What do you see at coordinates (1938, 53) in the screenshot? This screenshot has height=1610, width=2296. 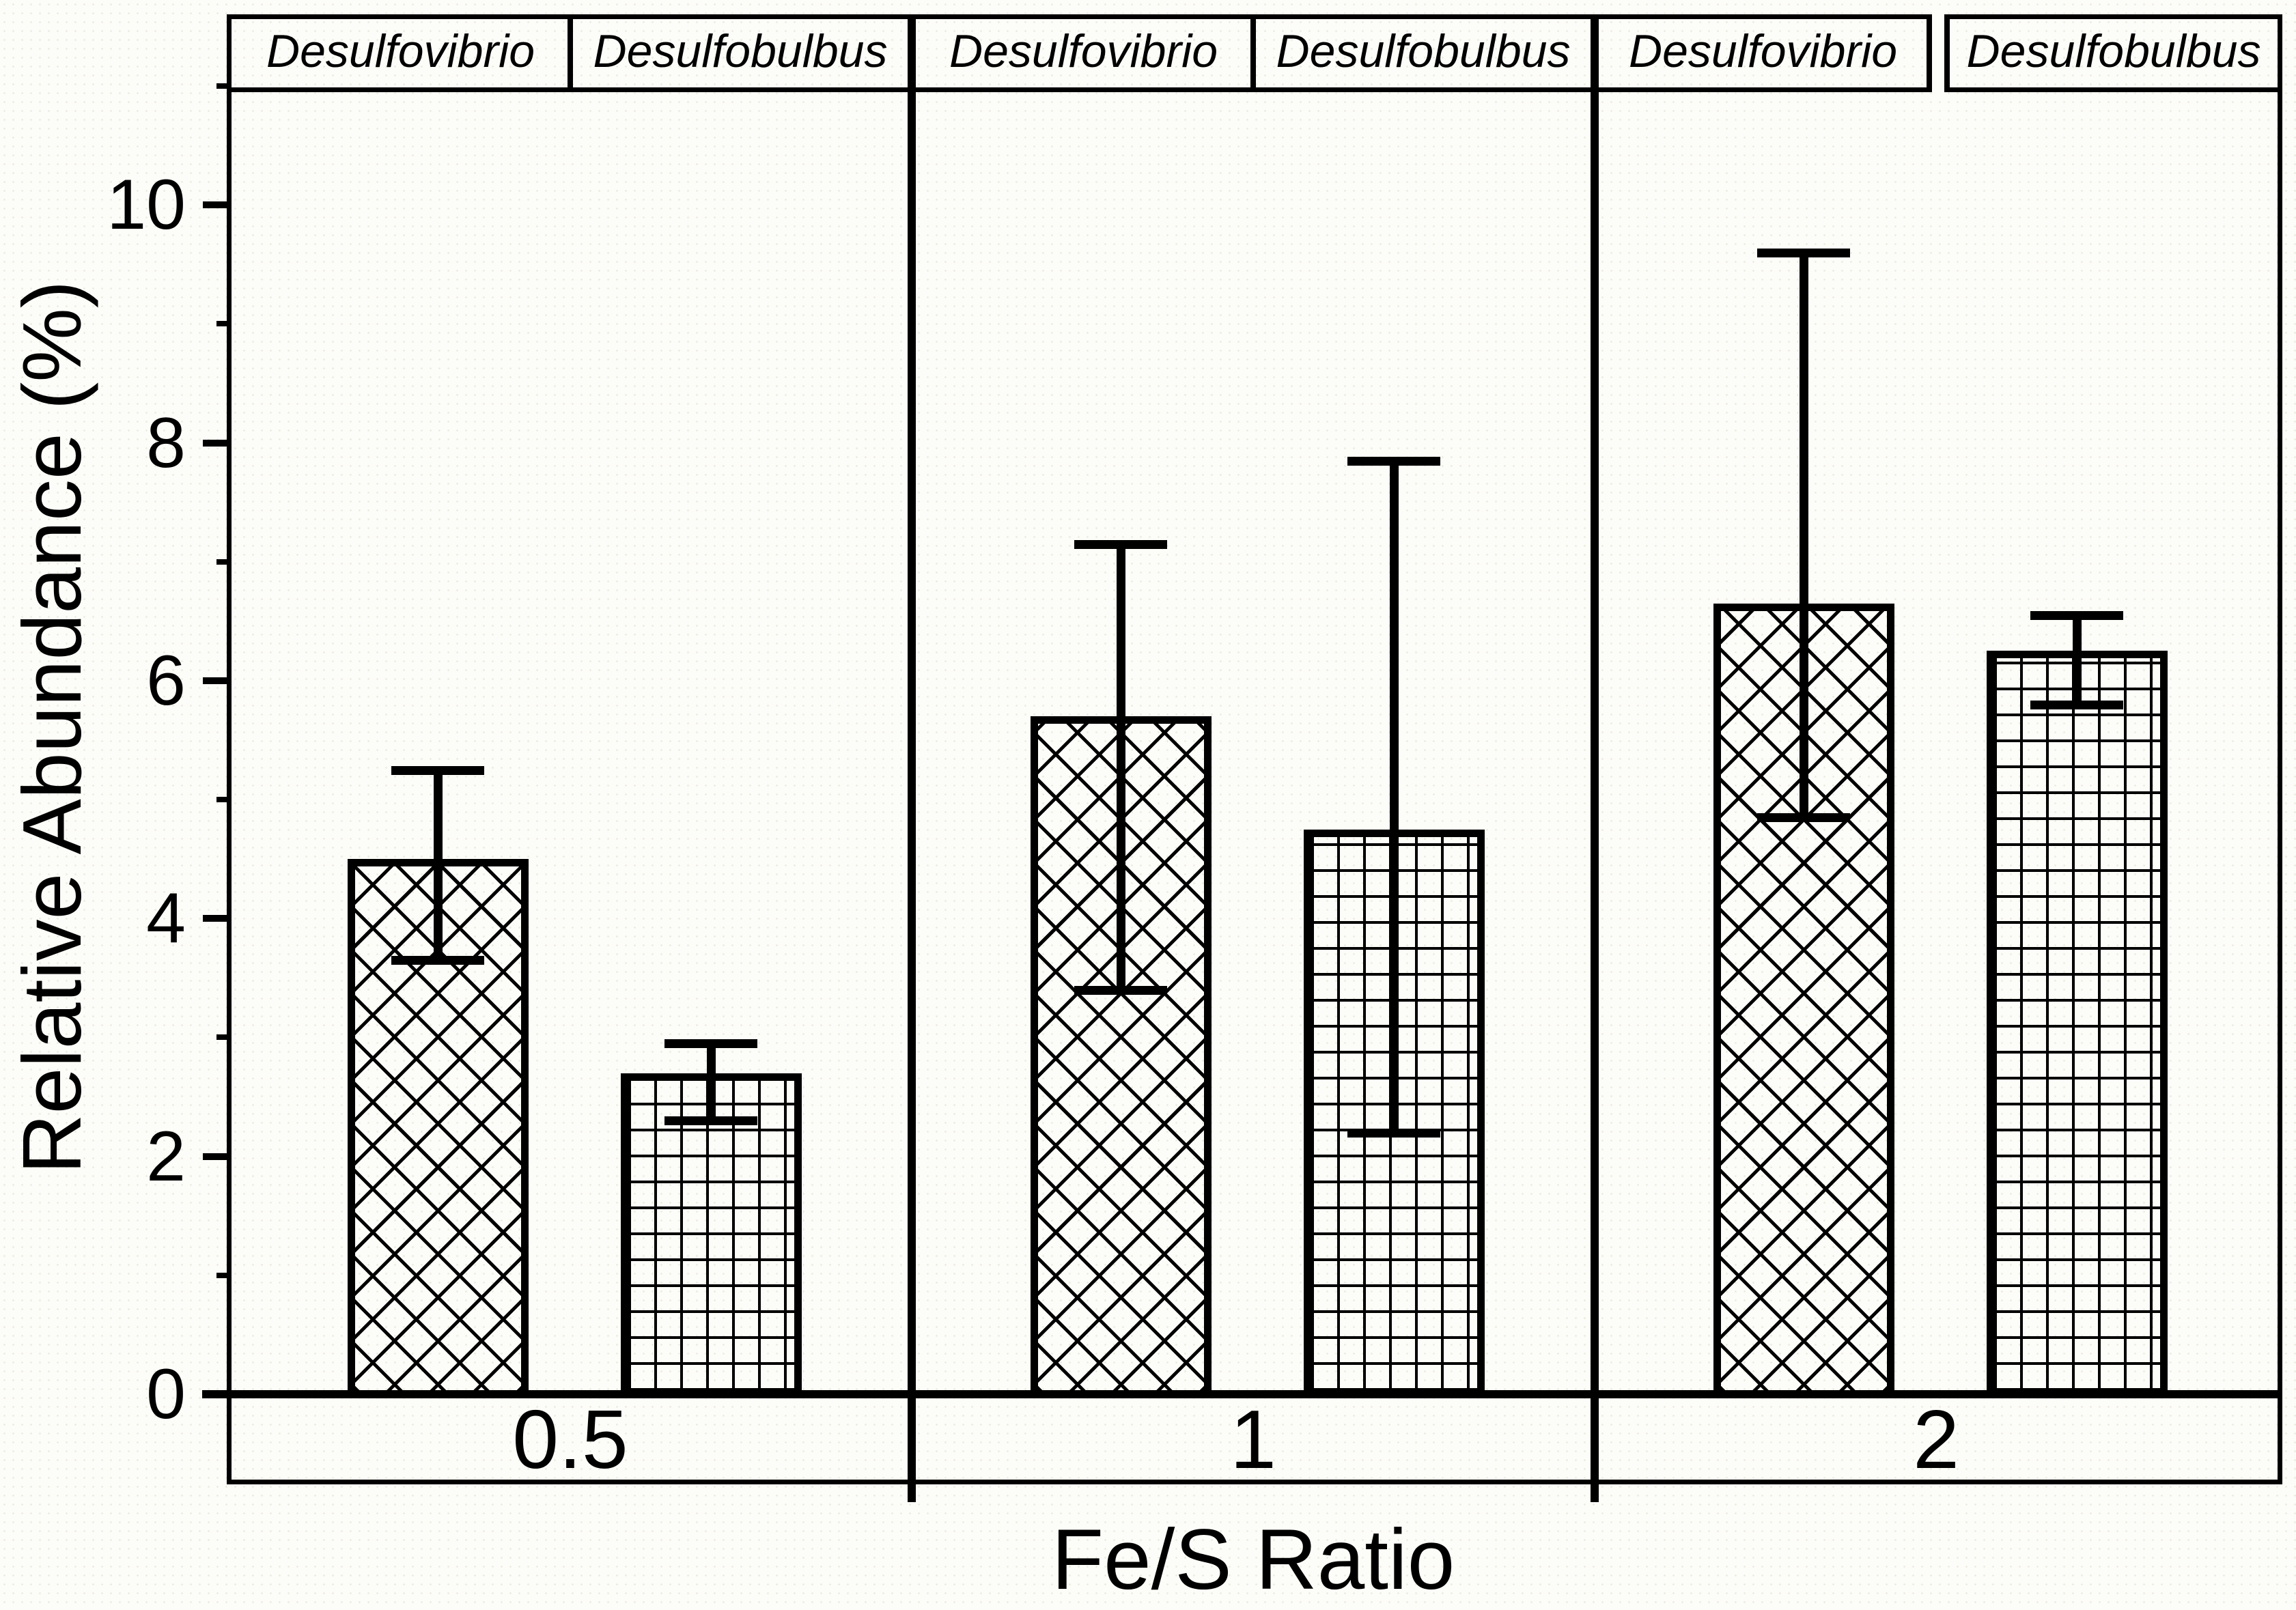 I see `header-gap` at bounding box center [1938, 53].